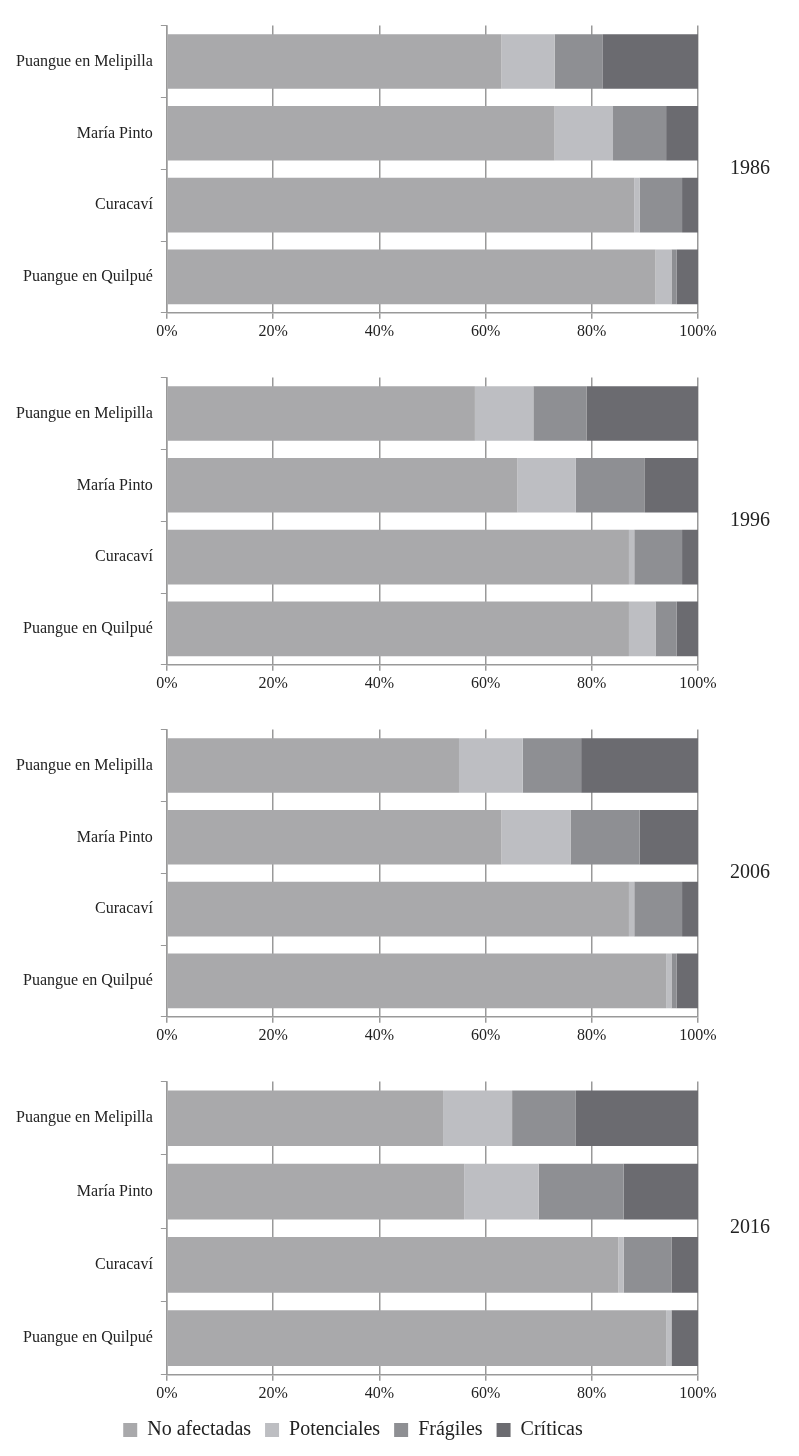 The height and width of the screenshot is (1456, 799). I want to click on legend-label: No afectadas, so click(199, 1428).